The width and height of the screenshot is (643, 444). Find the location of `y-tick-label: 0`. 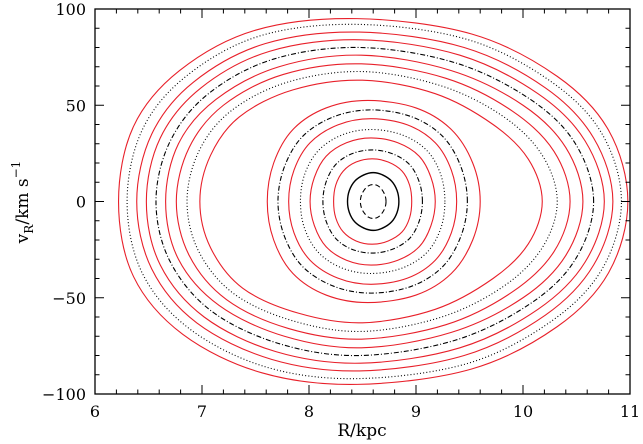

y-tick-label: 0 is located at coordinates (81, 202).